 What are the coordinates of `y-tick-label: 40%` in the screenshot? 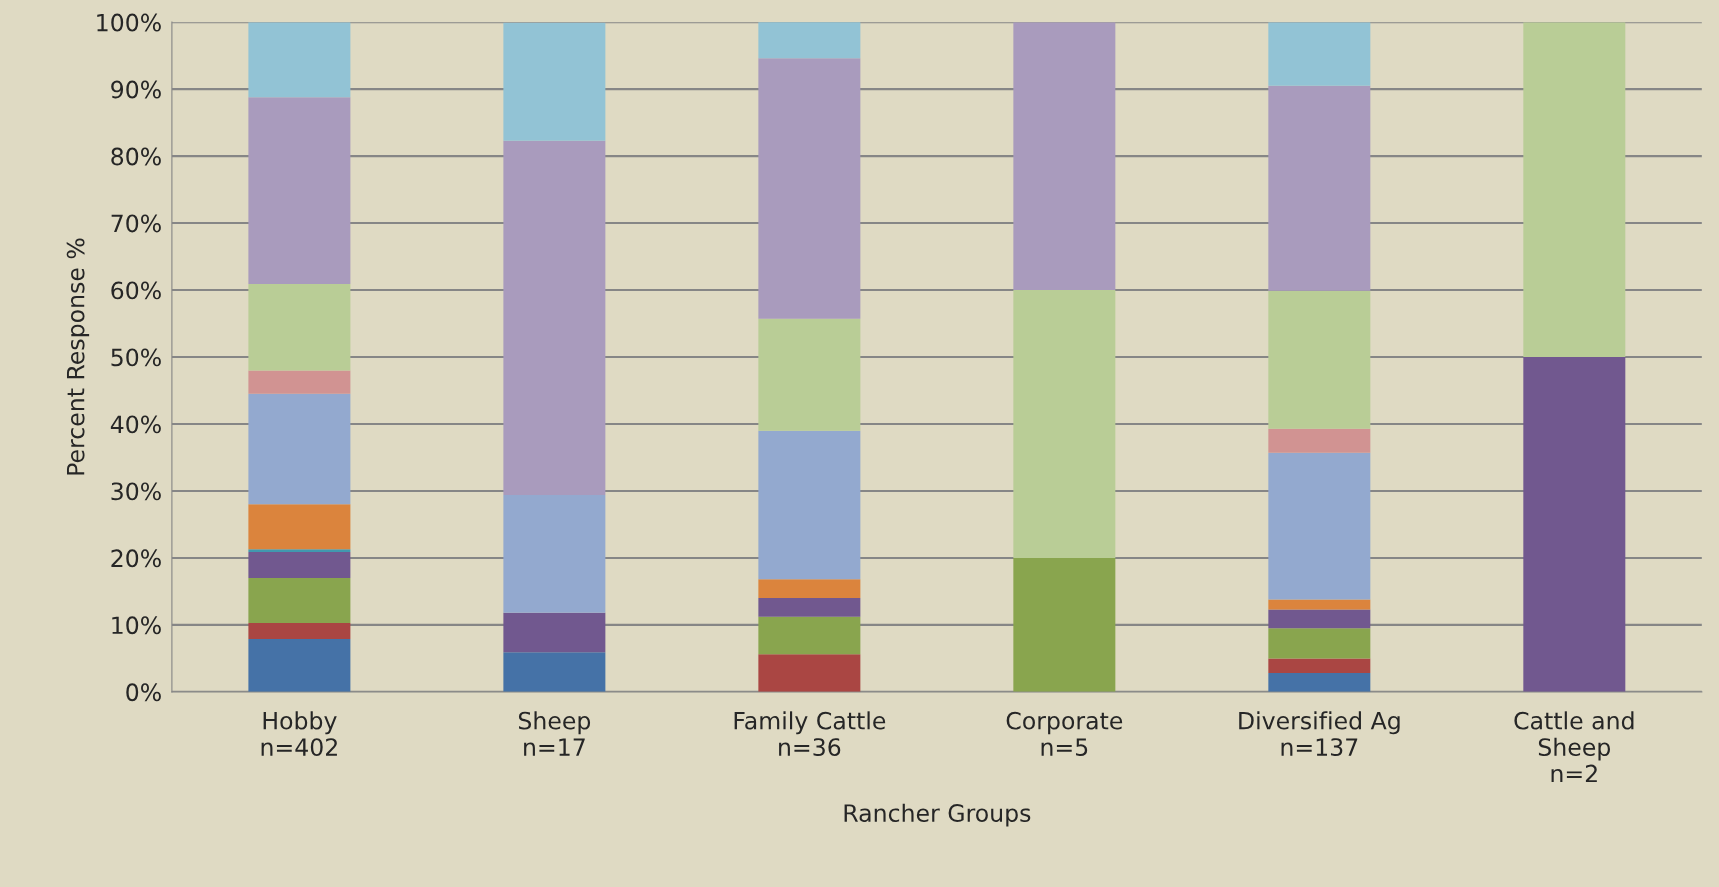 It's located at (135, 424).